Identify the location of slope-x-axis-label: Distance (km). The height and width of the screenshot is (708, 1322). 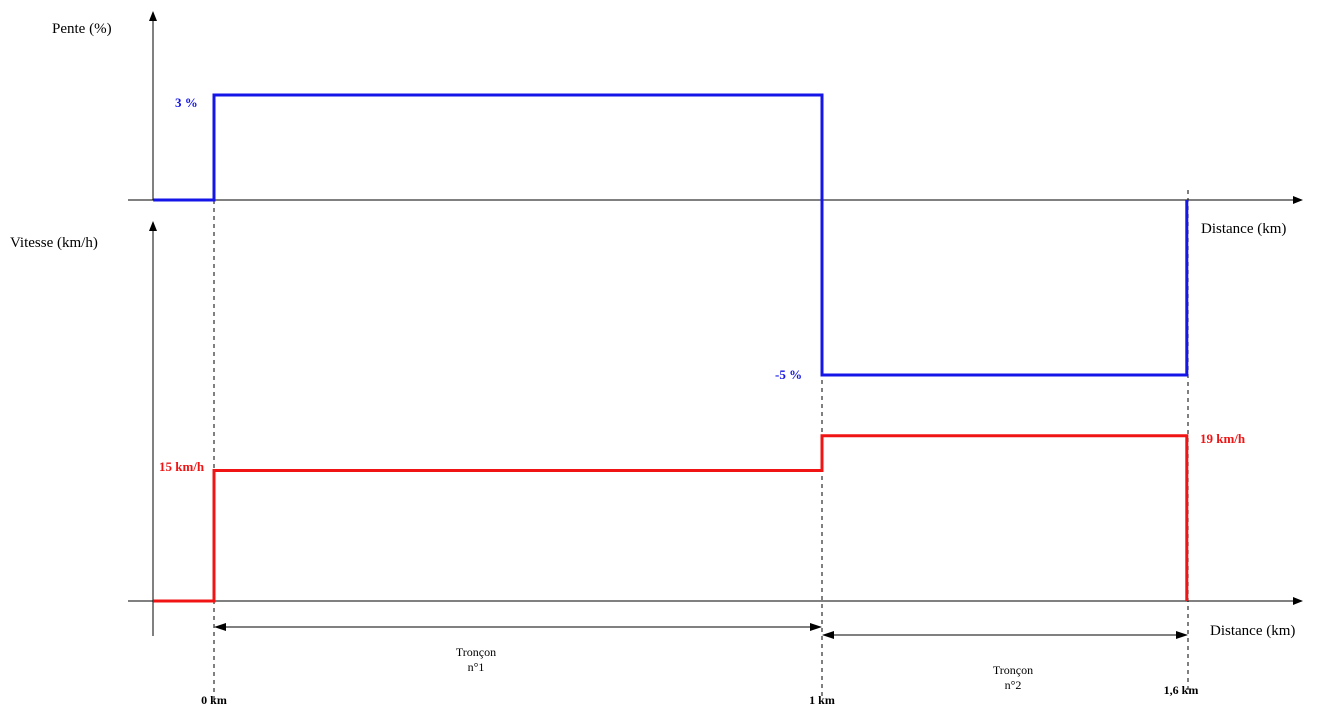
(1243, 229).